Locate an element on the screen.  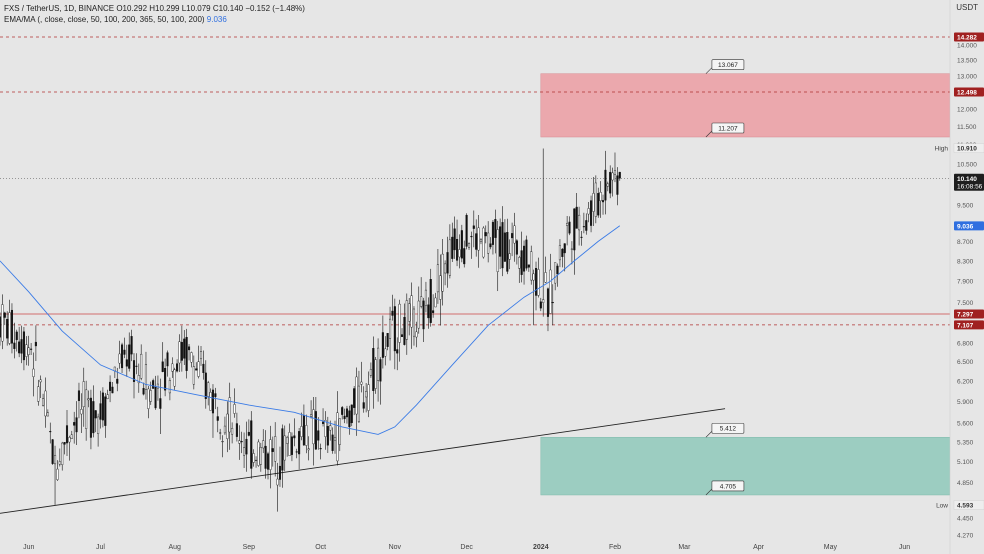
y-tick-label: 5.600 is located at coordinates (965, 424).